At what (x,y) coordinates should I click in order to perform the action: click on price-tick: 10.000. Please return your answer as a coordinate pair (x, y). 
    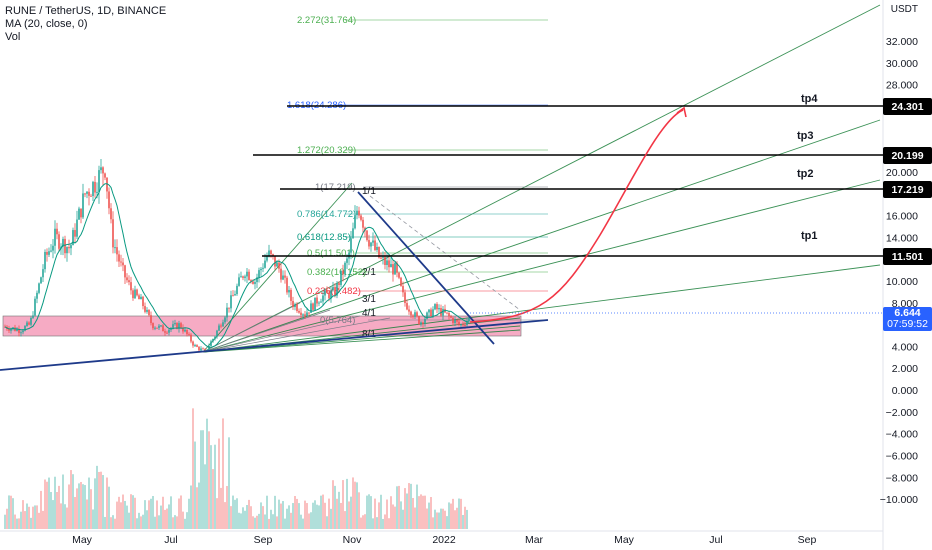
    Looking at the image, I should click on (902, 282).